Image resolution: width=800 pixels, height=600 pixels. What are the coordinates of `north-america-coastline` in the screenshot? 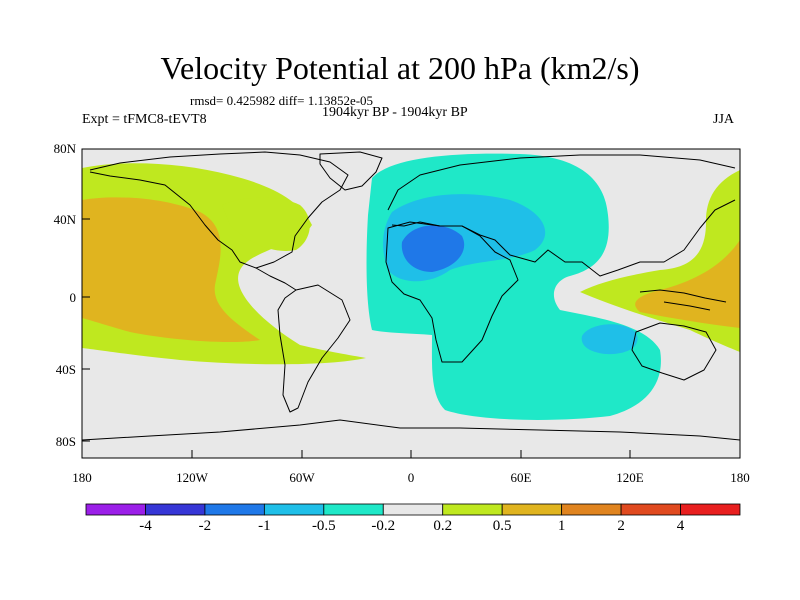 It's located at (219, 210).